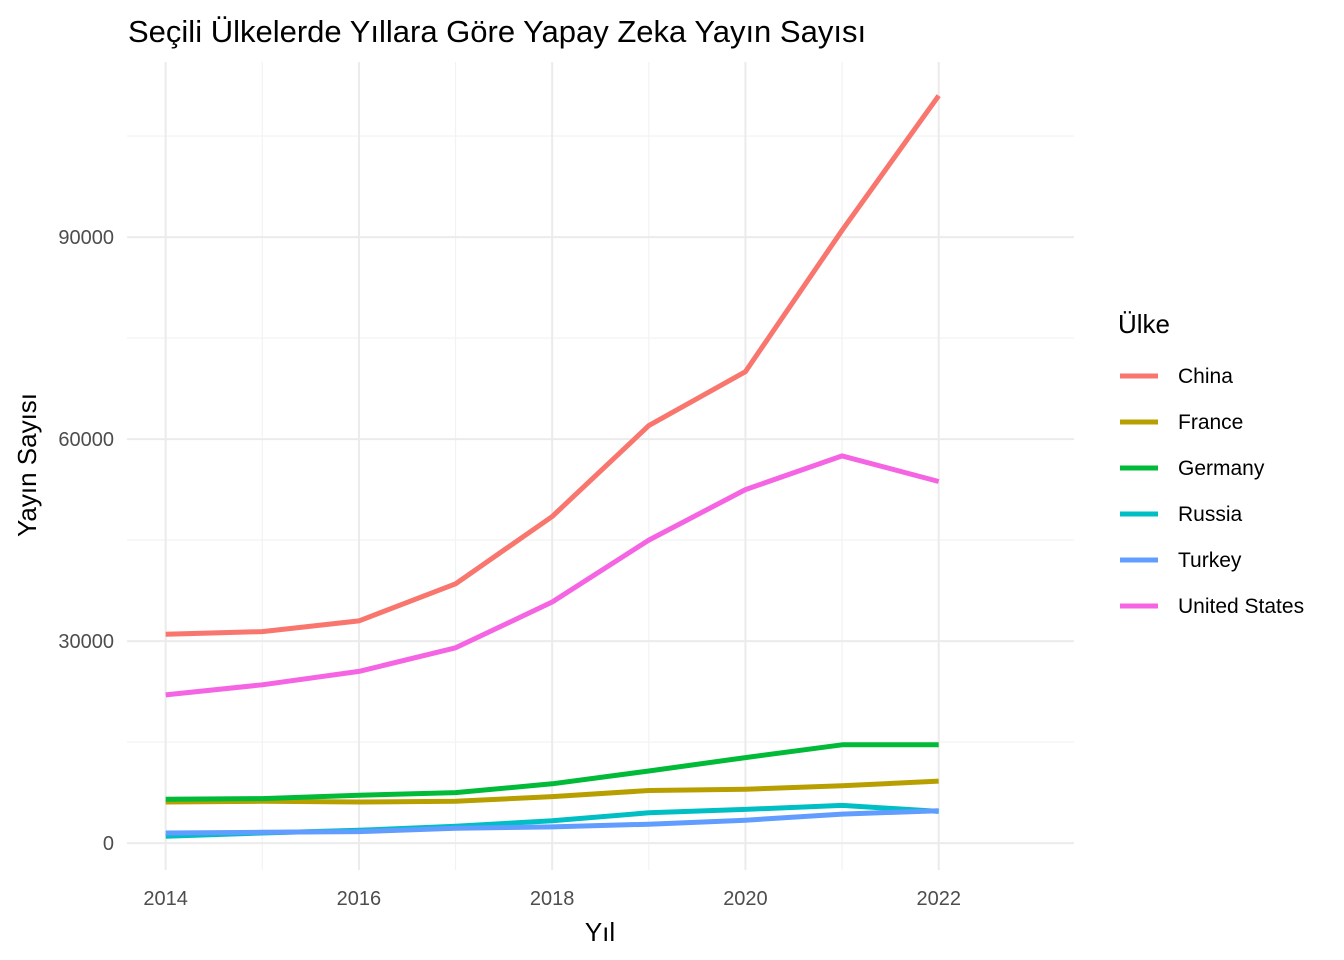 Image resolution: width=1344 pixels, height=960 pixels. I want to click on y-tick-label: 0, so click(108, 844).